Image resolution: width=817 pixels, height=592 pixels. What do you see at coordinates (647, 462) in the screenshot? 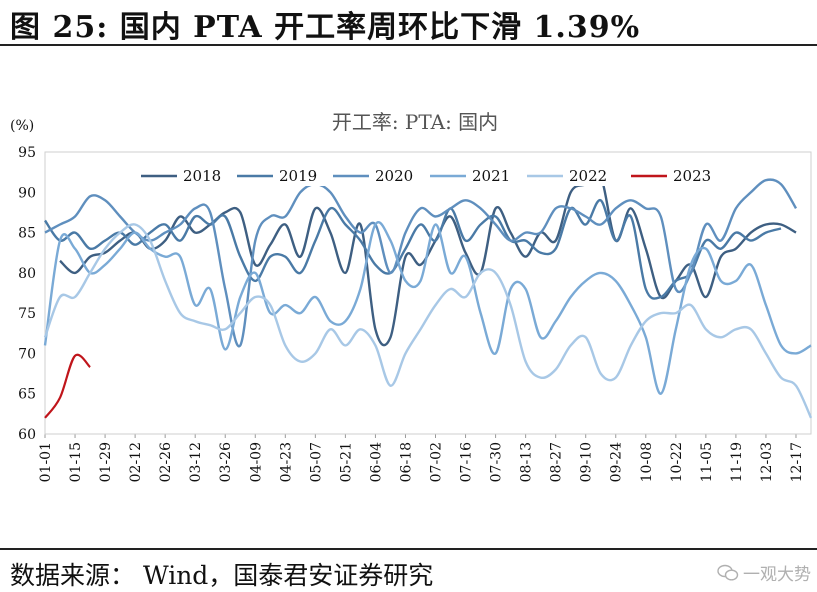
I see `x-tick-label: 10-08` at bounding box center [647, 462].